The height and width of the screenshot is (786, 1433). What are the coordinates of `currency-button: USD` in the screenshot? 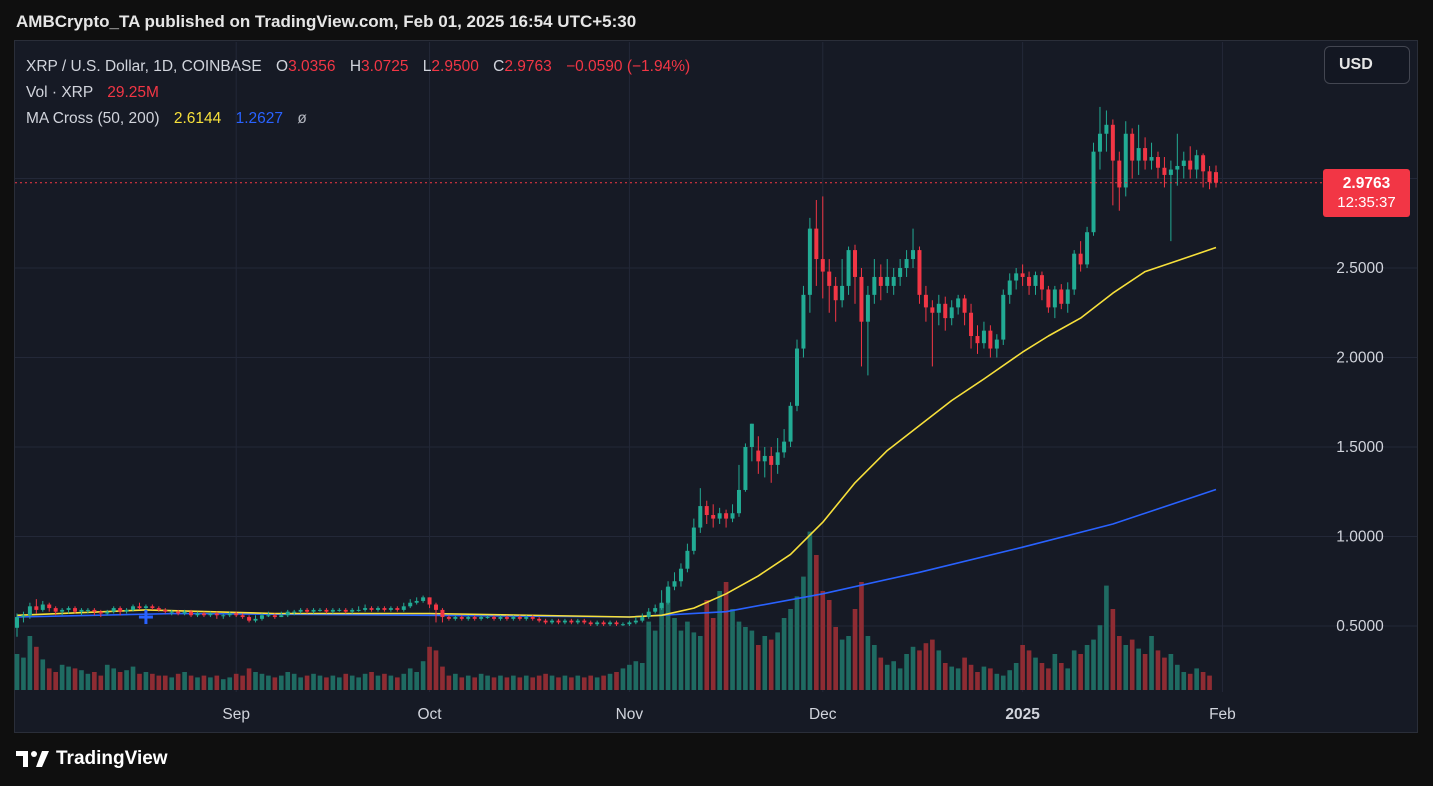 It's located at (1367, 65).